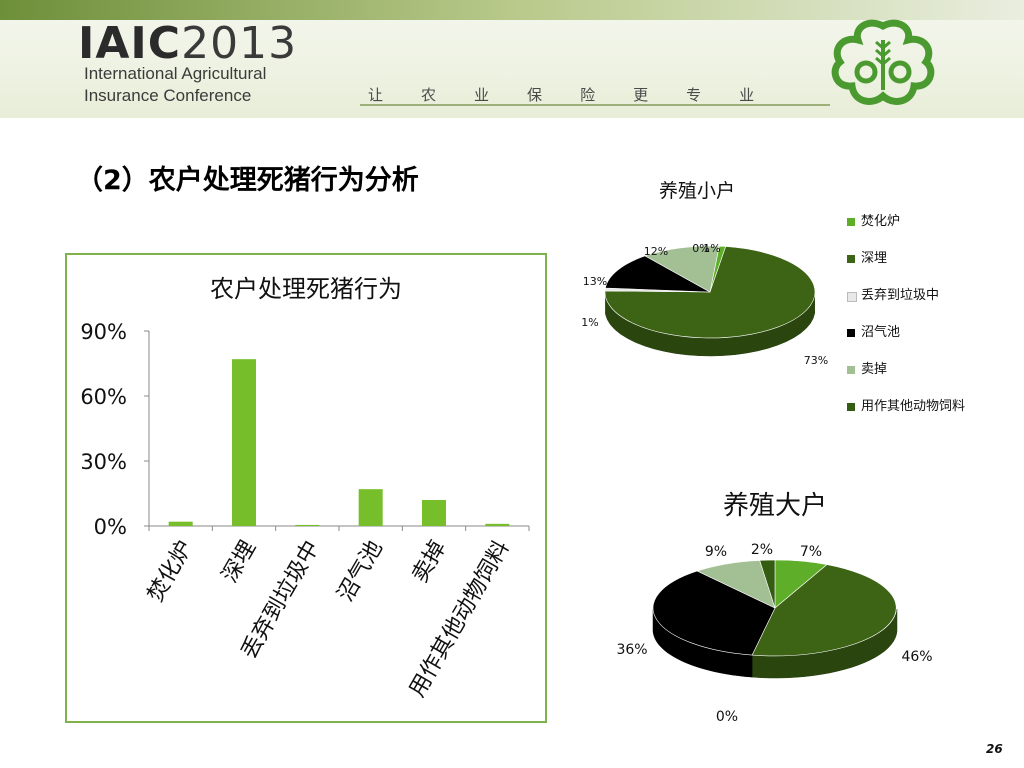  Describe the element at coordinates (994, 749) in the screenshot. I see `page-number: 26` at that location.